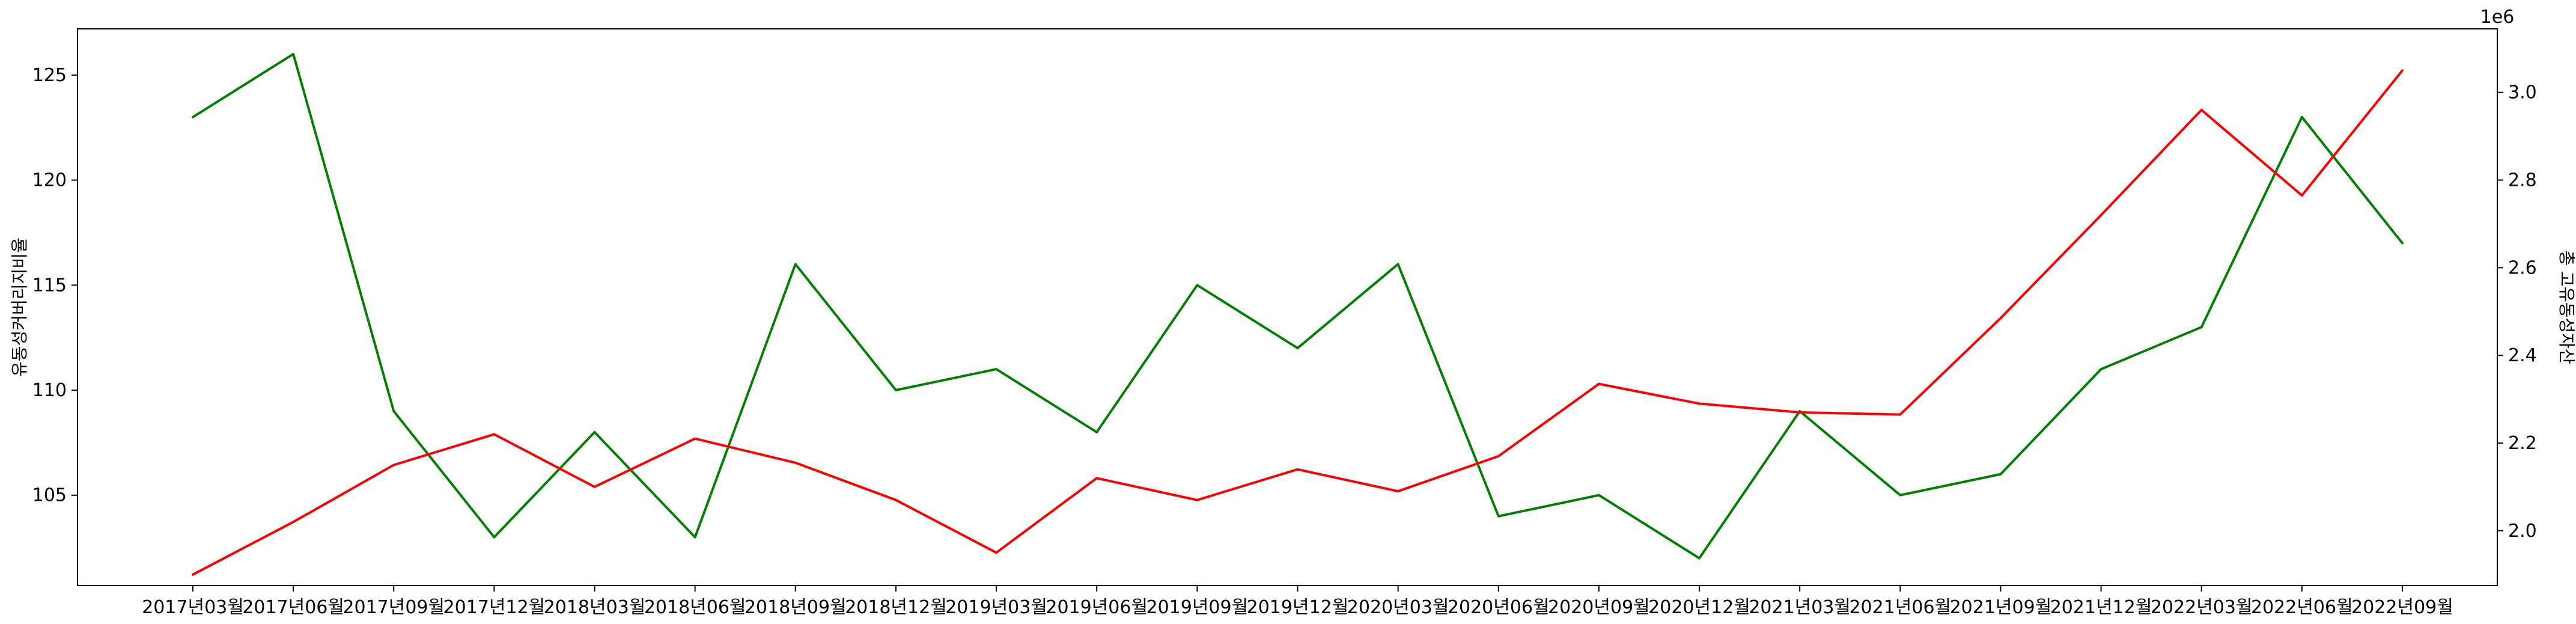 This screenshot has width=2576, height=624. What do you see at coordinates (1197, 607) in the screenshot?
I see `x-tick-label: 2019년09월` at bounding box center [1197, 607].